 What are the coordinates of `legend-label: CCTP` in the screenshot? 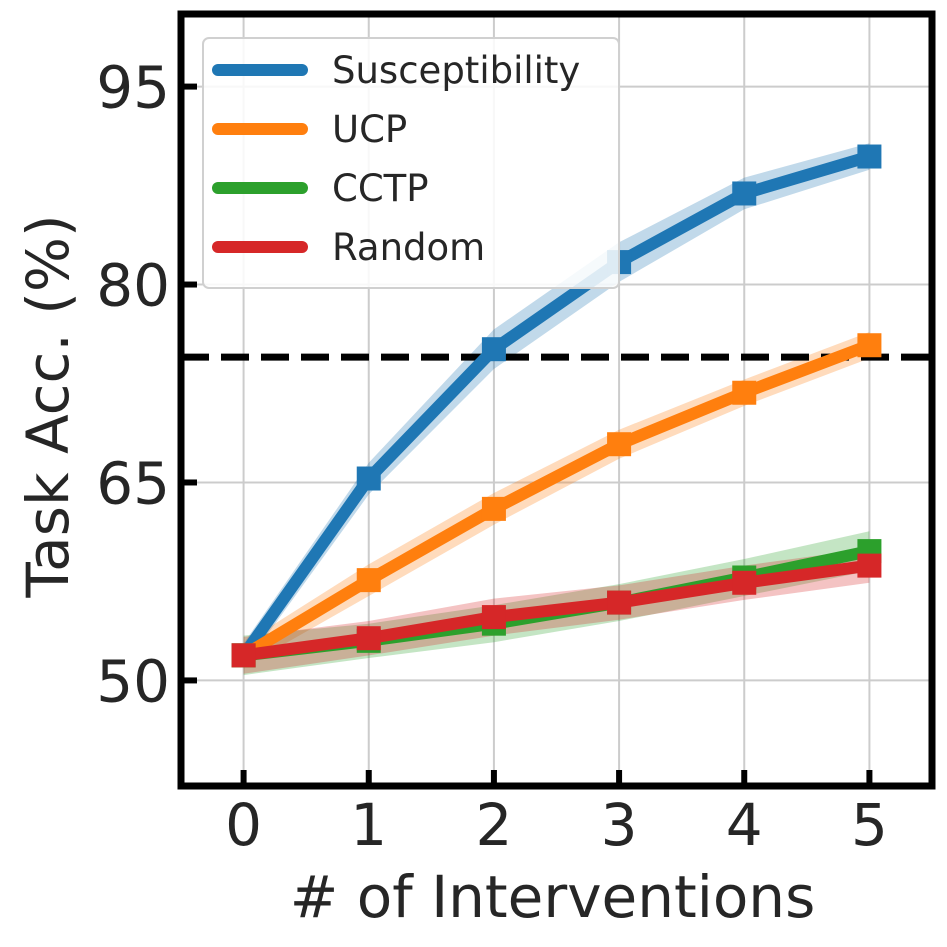 It's located at (380, 188).